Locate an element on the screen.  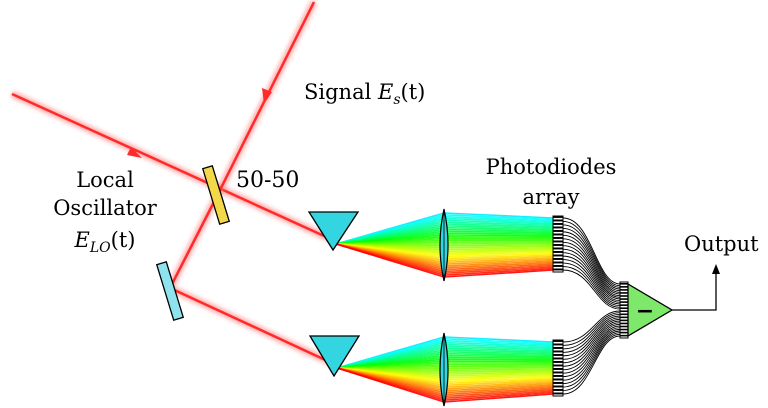
amplifier-input-block is located at coordinates (624, 310).